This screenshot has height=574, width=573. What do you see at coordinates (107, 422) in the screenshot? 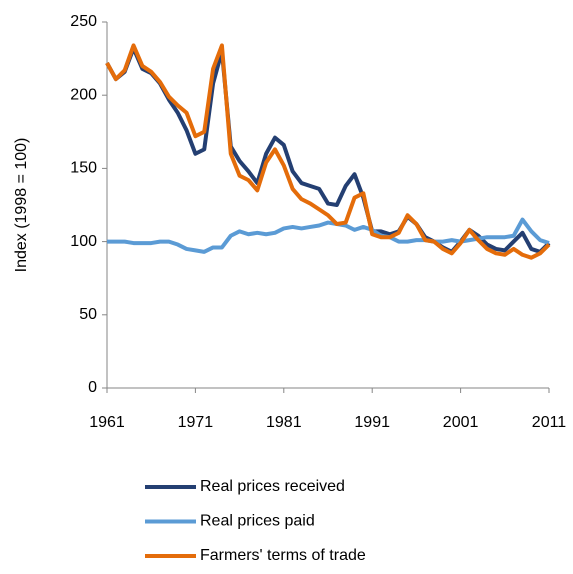
I see `x-tick-label: 1961` at bounding box center [107, 422].